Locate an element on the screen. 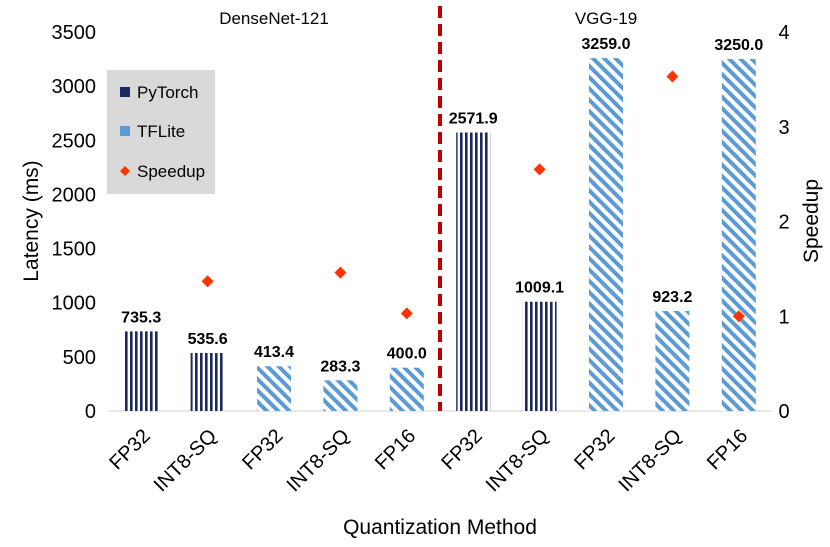 This screenshot has height=547, width=830. y2-tick-label: 2 is located at coordinates (783, 223).